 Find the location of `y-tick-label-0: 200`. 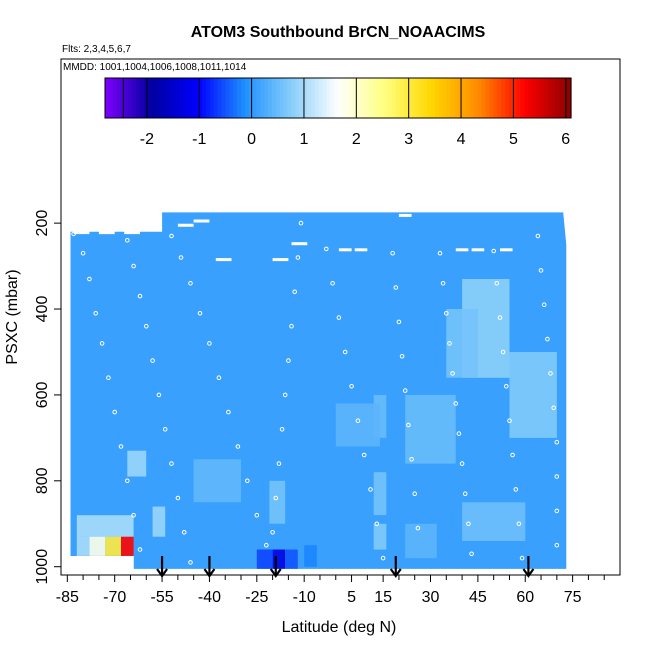

y-tick-label-0: 200 is located at coordinates (42, 223).